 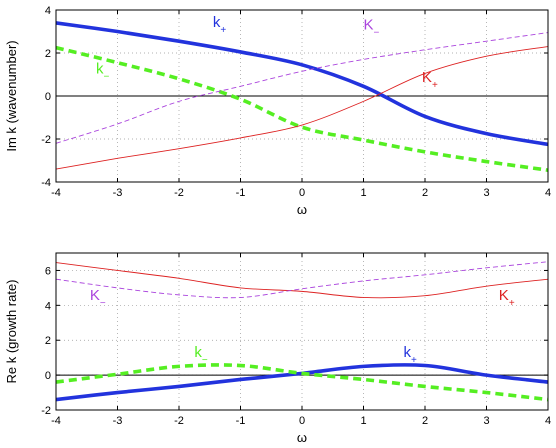 What do you see at coordinates (11, 95) in the screenshot?
I see `y-axis-label: Im k (wavenumber)` at bounding box center [11, 95].